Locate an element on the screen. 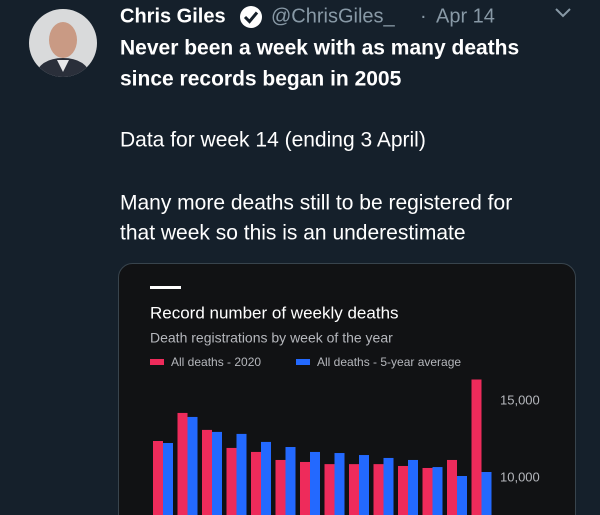 The height and width of the screenshot is (515, 600). y-tick-label: 10,000 is located at coordinates (520, 476).